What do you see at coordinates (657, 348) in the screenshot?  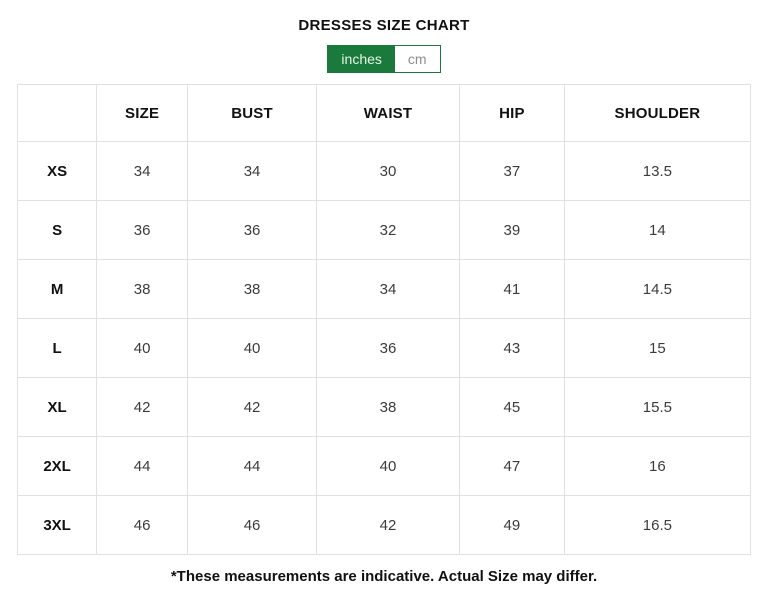 I see `shoulder-cell: 15` at bounding box center [657, 348].